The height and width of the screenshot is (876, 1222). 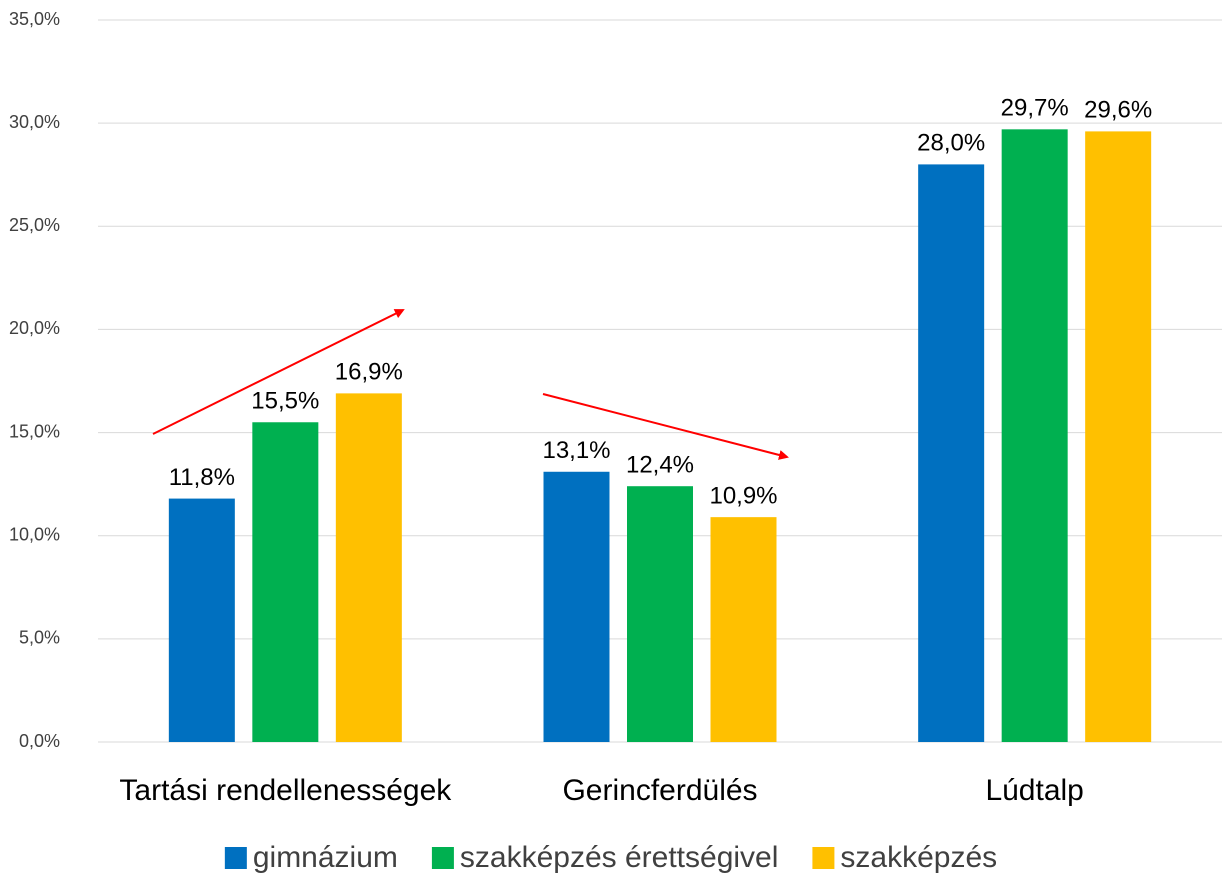 I want to click on value-label: 13,1%, so click(x=576, y=450).